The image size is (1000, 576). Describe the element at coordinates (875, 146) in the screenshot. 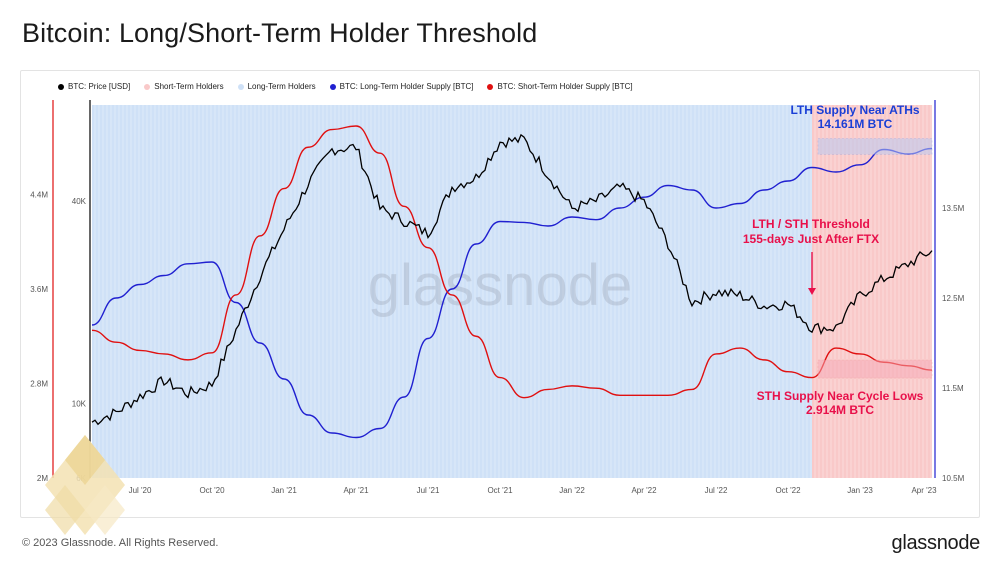

I see `lth-highlight-box` at that location.